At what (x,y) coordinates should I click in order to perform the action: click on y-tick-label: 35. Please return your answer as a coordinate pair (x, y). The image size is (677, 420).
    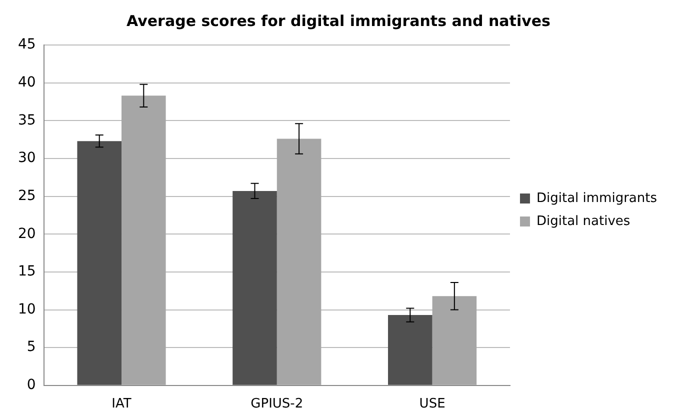
    Looking at the image, I should click on (27, 120).